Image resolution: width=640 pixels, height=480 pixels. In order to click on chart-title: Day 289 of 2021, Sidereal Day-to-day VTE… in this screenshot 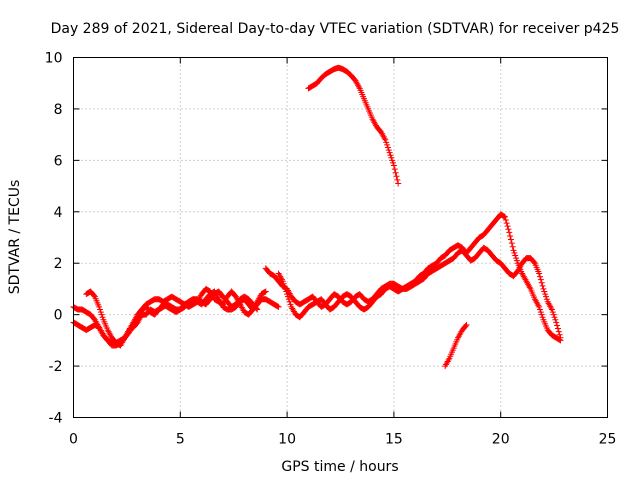, I will do `click(335, 29)`.